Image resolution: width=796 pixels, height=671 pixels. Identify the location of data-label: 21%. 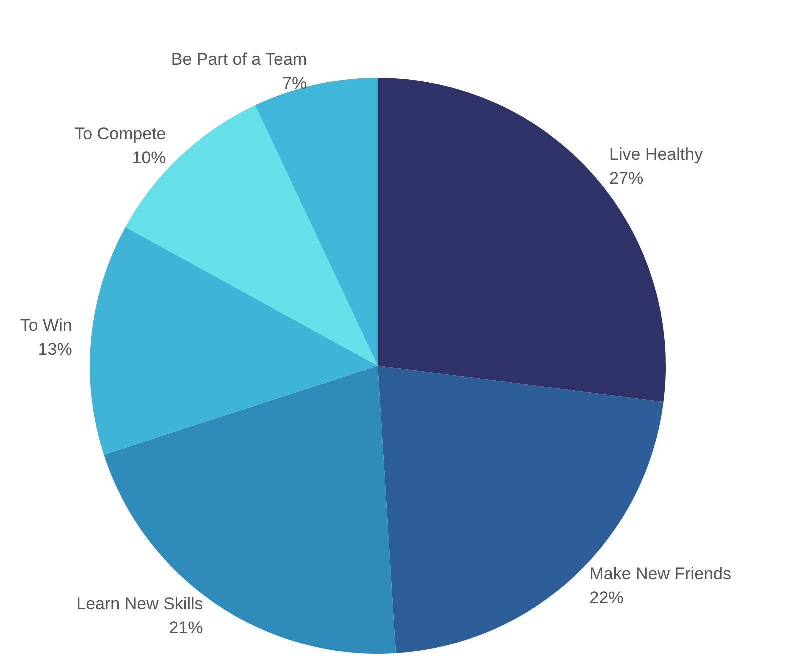
(186, 628).